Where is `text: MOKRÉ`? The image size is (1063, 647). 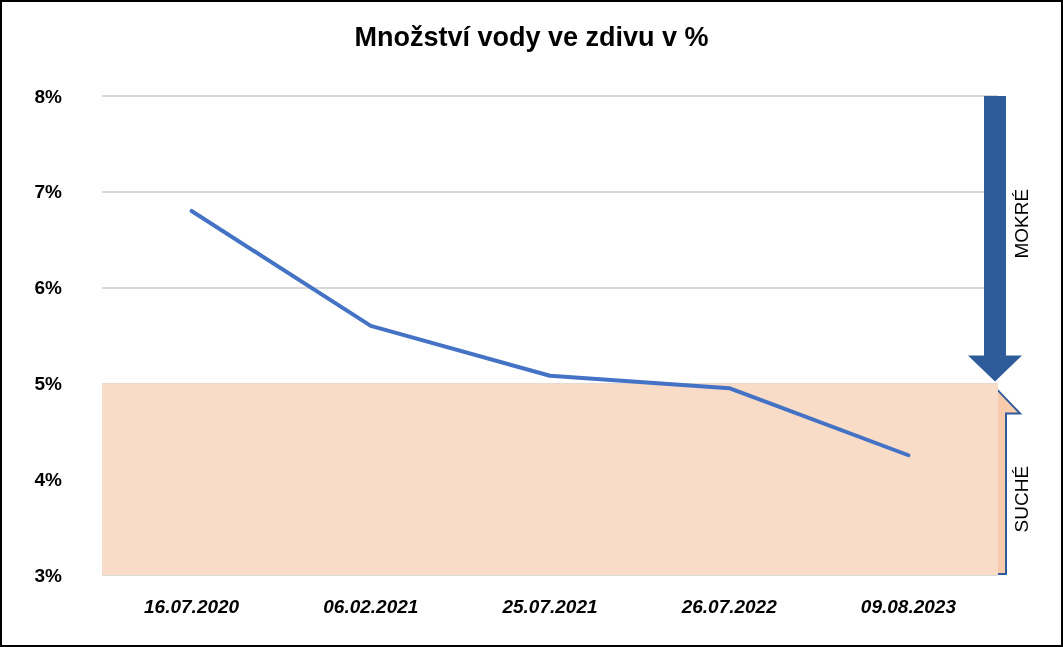 text: MOKRÉ is located at coordinates (1021, 223).